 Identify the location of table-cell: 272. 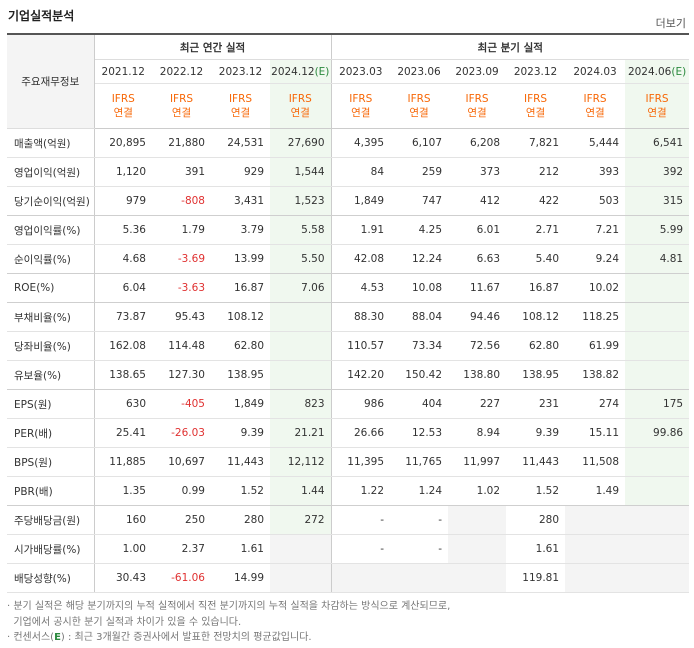
(301, 520).